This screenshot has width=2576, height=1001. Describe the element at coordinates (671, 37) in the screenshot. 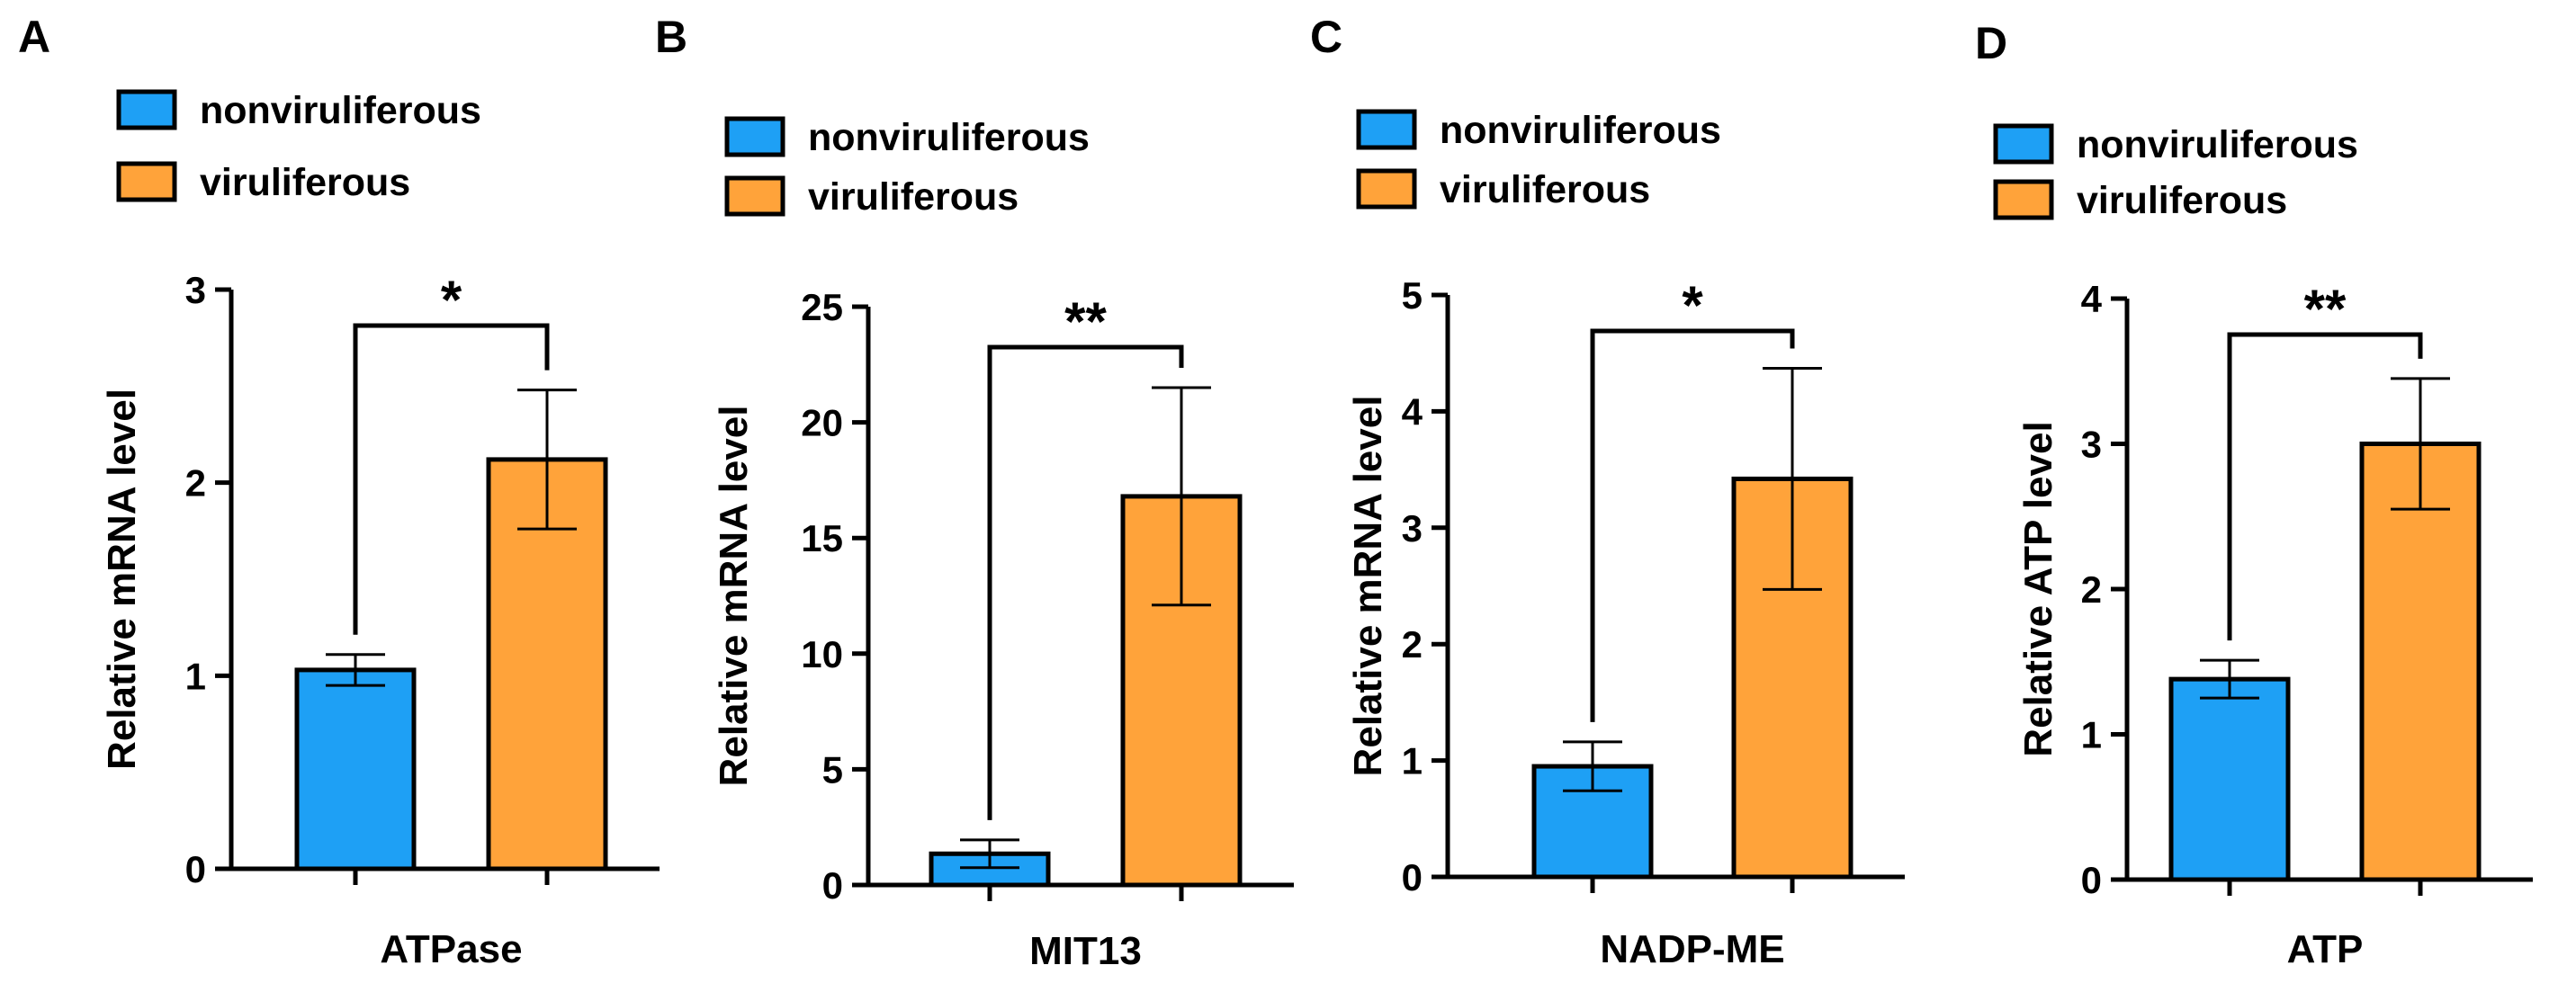

I see `panel-letter: B` at that location.